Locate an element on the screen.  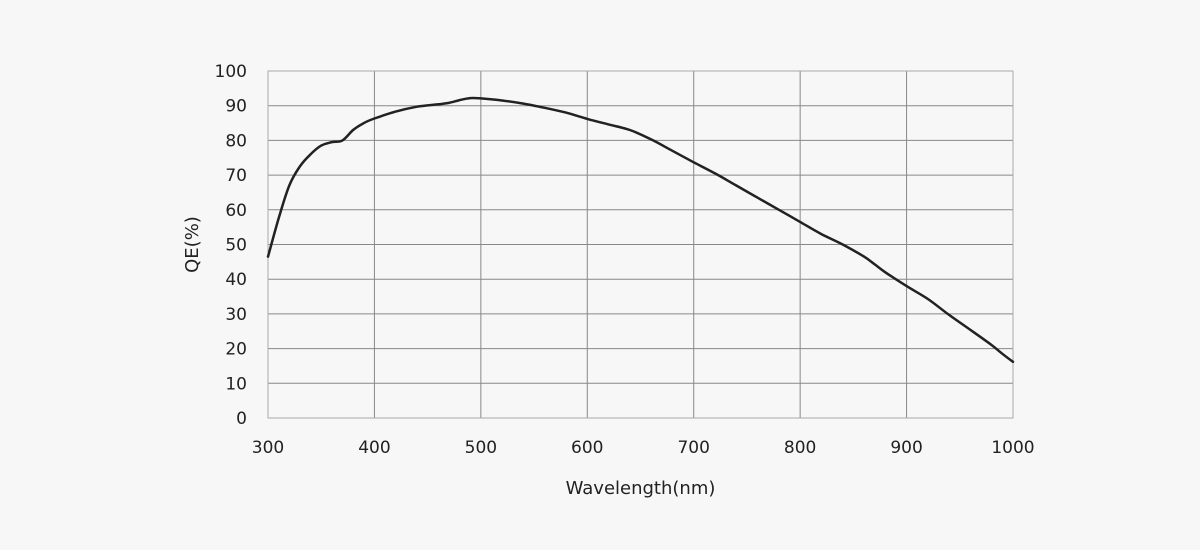
y-axis-title: QE(%) is located at coordinates (192, 244).